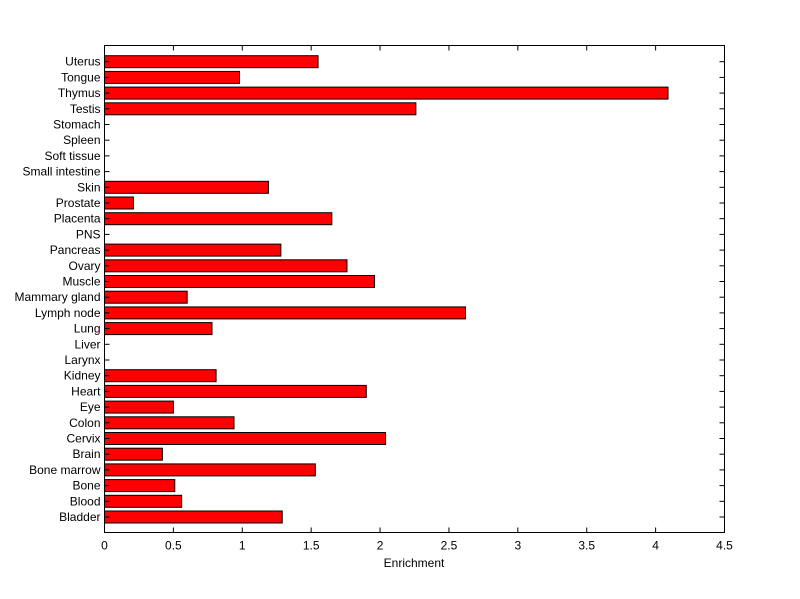  What do you see at coordinates (88, 234) in the screenshot?
I see `y-tick-label-pns: PNS` at bounding box center [88, 234].